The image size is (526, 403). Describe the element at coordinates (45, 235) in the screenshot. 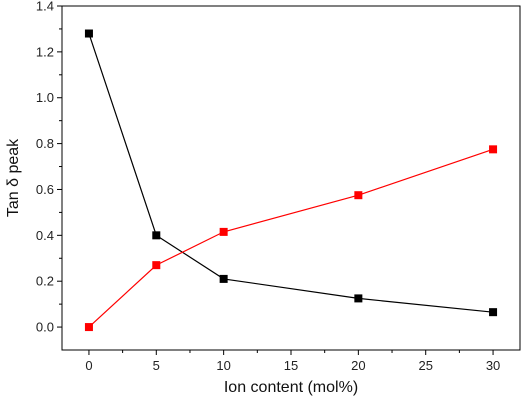

I see `y-tick-label: 0.4` at that location.